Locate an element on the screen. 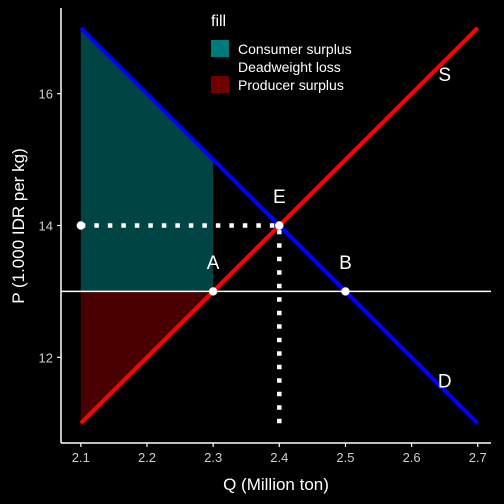 Image resolution: width=504 pixels, height=504 pixels. consumer-surplus-area is located at coordinates (147, 159).